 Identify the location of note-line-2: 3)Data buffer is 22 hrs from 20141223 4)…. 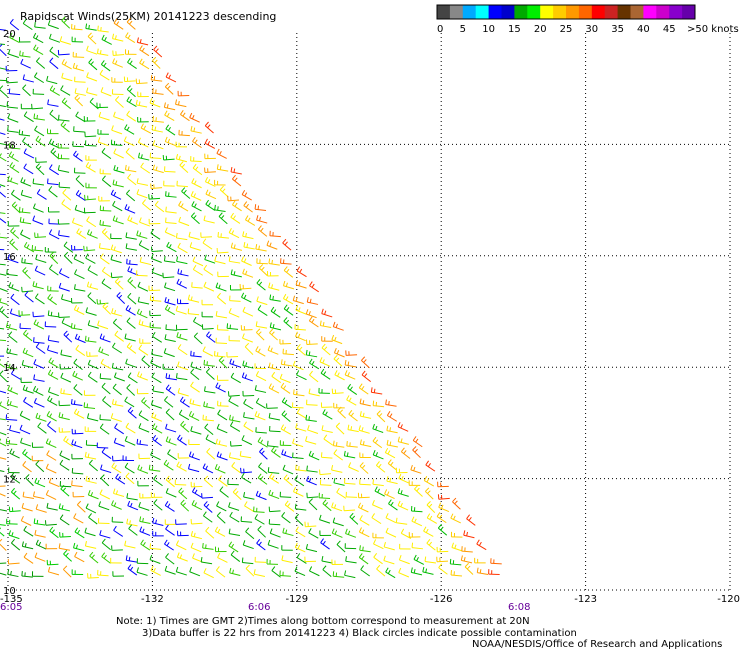
(359, 633).